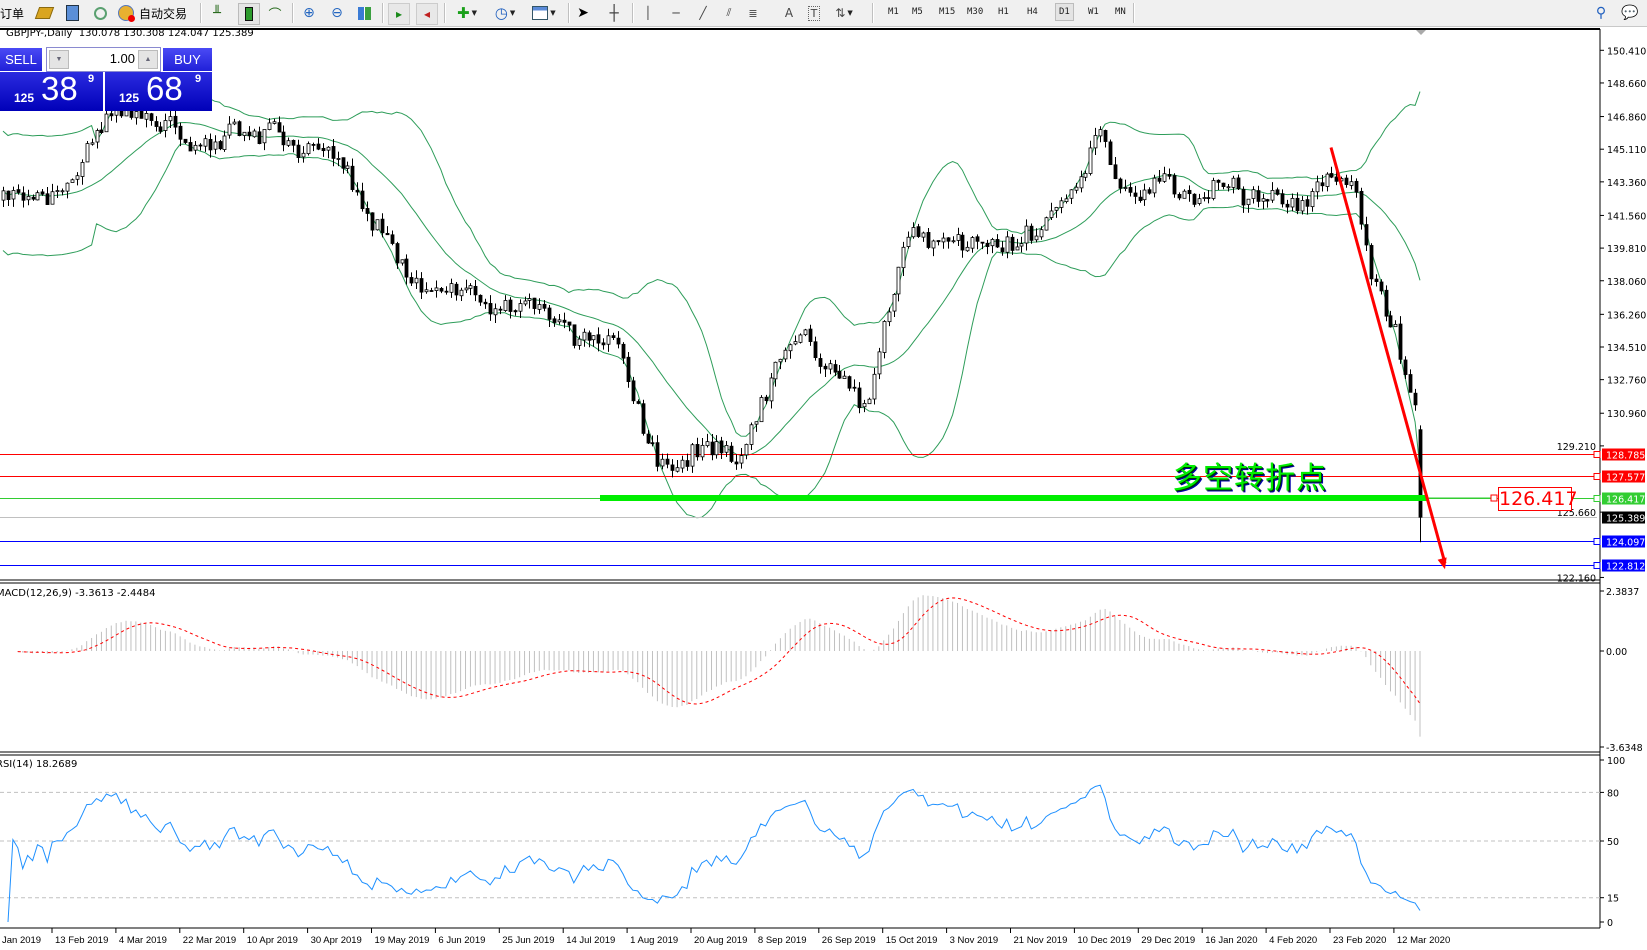  What do you see at coordinates (1093, 12) in the screenshot?
I see `timeframe-w1-button: W1` at bounding box center [1093, 12].